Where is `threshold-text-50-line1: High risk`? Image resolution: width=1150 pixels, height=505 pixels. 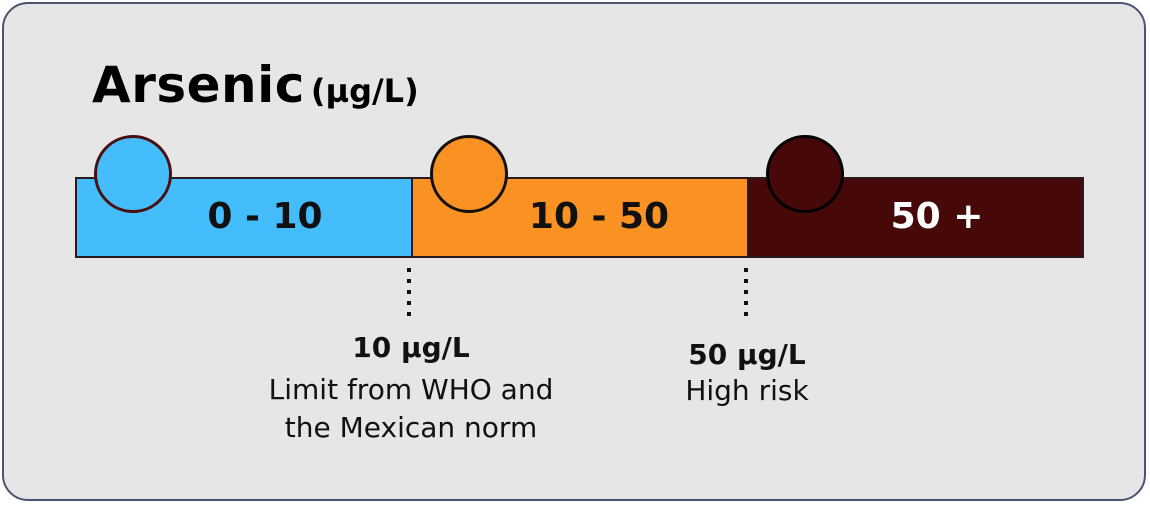 threshold-text-50-line1: High risk is located at coordinates (747, 390).